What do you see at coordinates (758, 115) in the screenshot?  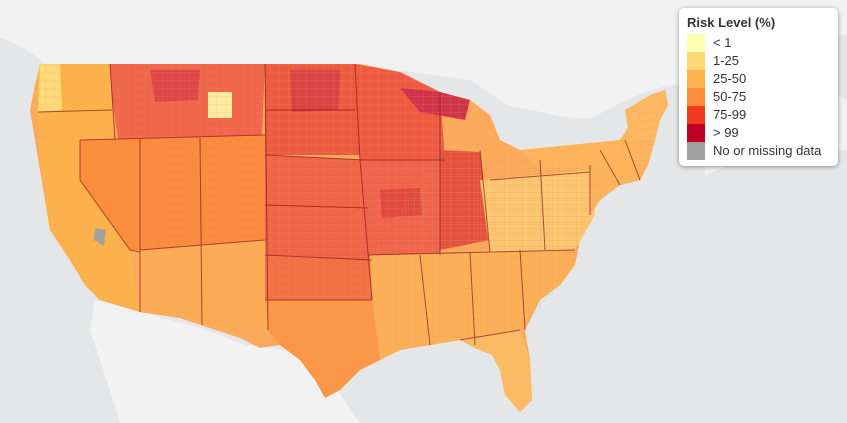 I see `legend-item: 75-99` at bounding box center [758, 115].